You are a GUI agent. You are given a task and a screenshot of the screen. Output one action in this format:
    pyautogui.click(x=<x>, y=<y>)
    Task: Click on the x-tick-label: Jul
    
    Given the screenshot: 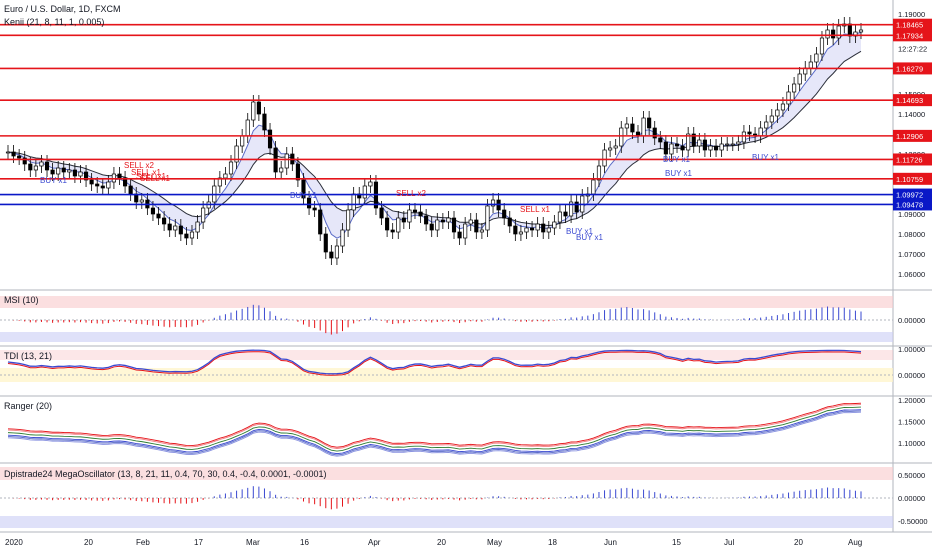 What is the action you would take?
    pyautogui.click(x=729, y=542)
    